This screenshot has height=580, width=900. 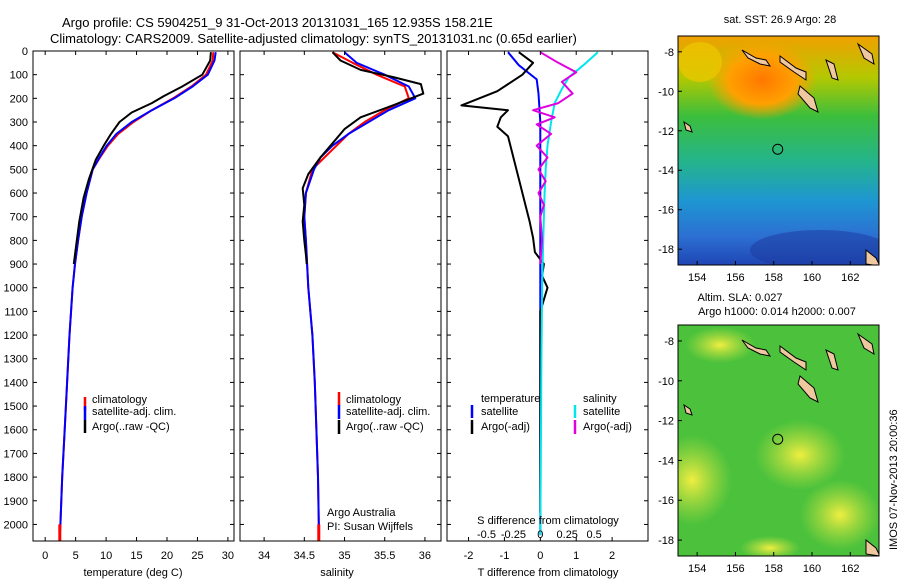 I want to click on sst-warm-patch, so click(x=700, y=62).